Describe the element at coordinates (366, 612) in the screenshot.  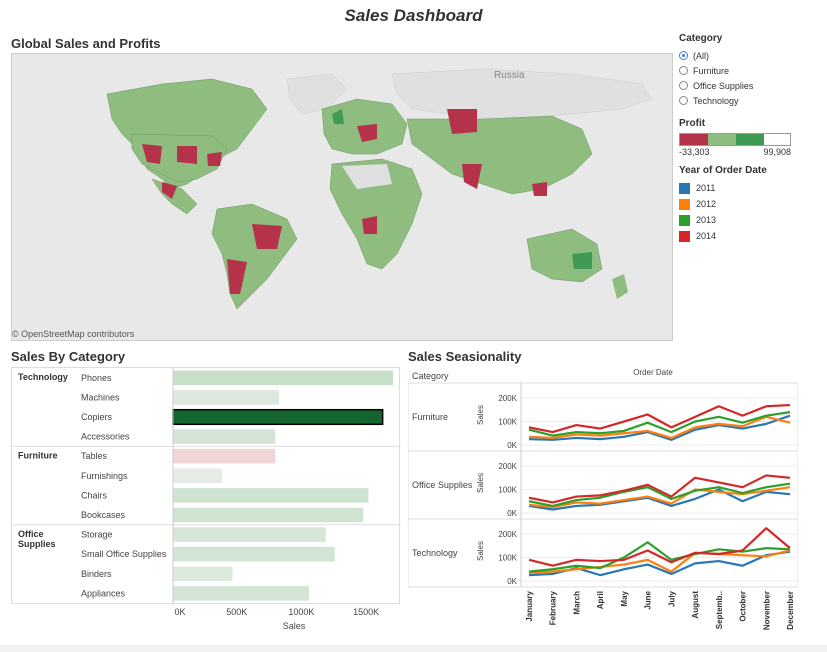
I see `x-tick-label: 1500K` at that location.